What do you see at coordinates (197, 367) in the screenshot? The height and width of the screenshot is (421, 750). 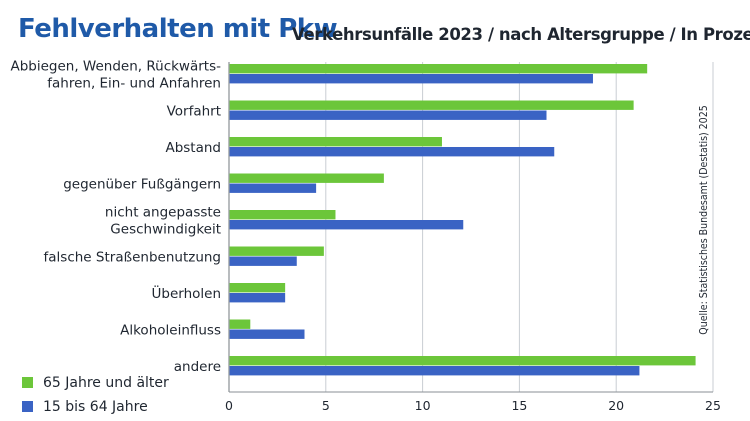 I see `category-label: andere` at bounding box center [197, 367].